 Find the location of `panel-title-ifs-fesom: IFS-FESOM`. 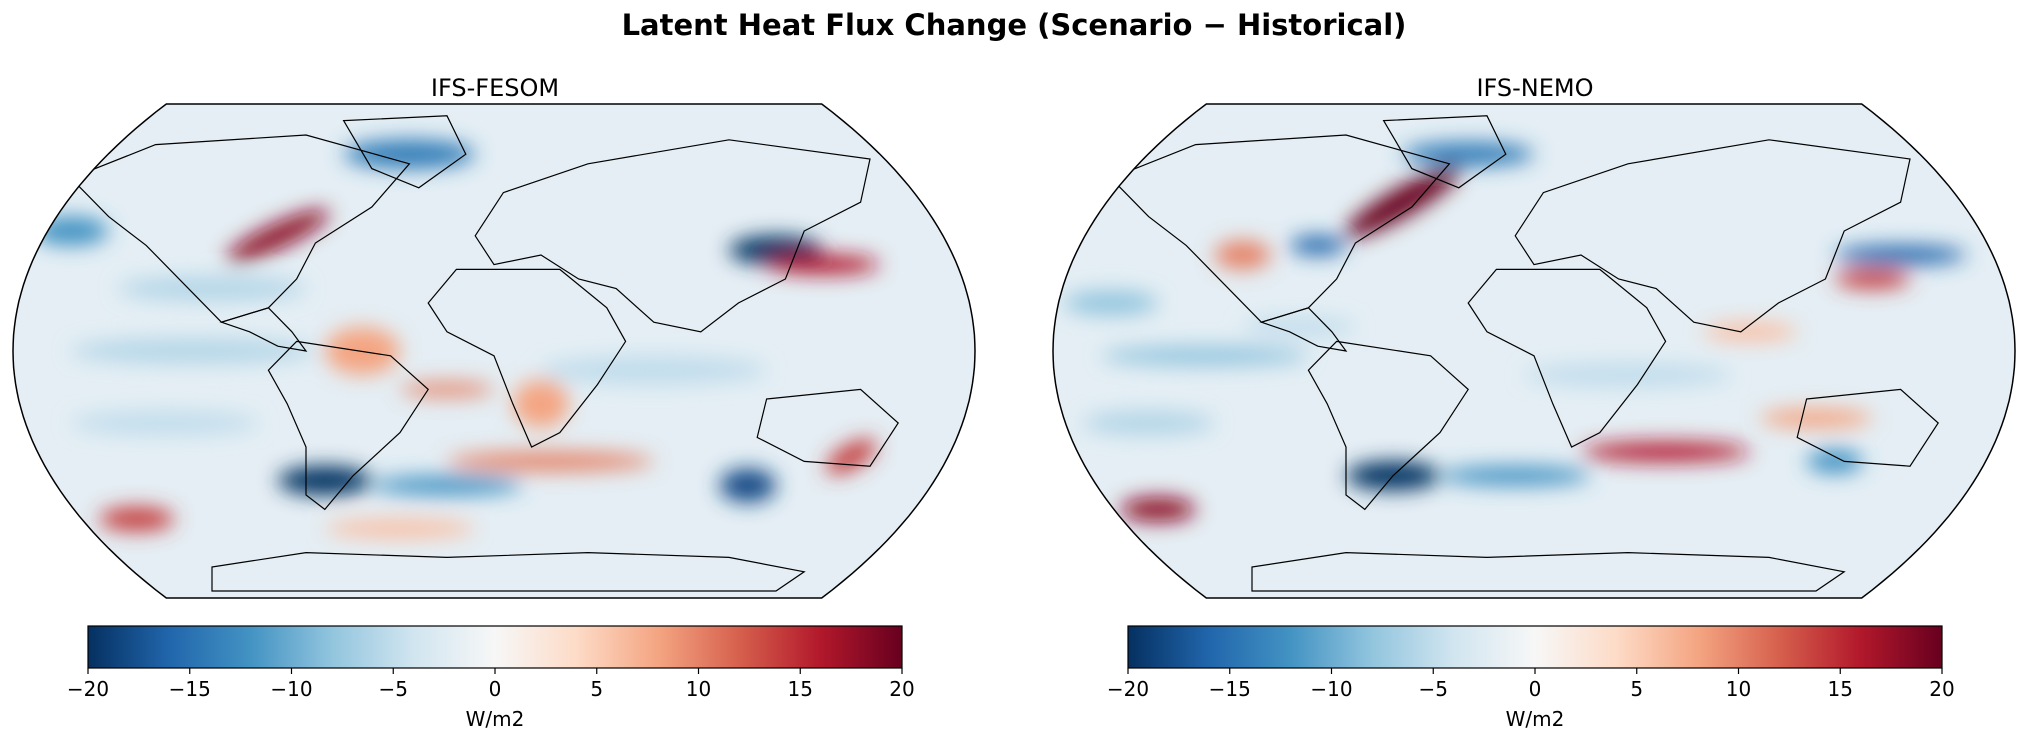

panel-title-ifs-fesom: IFS-FESOM is located at coordinates (495, 88).